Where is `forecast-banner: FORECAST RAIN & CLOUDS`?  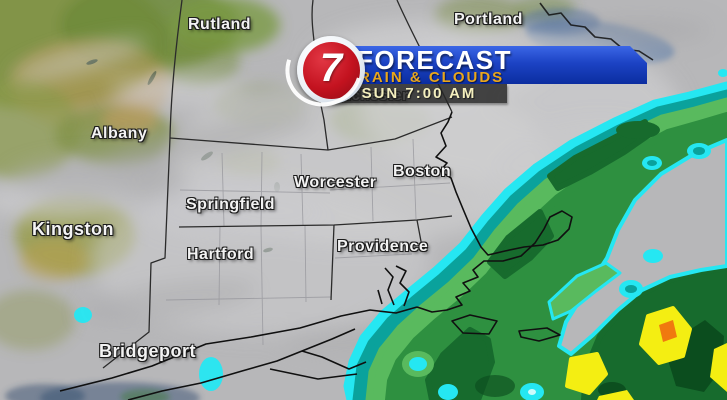 forecast-banner: FORECAST RAIN & CLOUDS is located at coordinates (492, 65).